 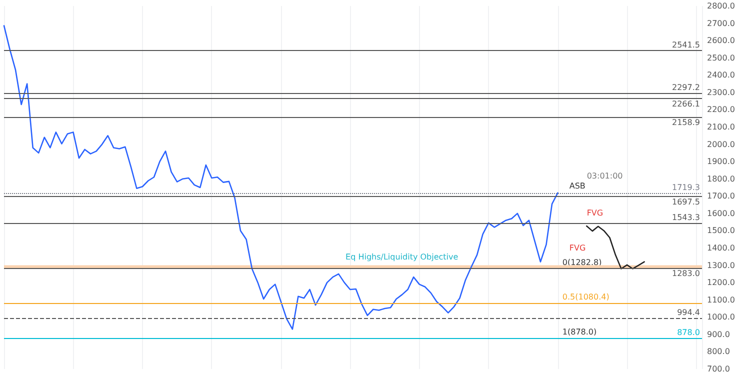 What do you see at coordinates (688, 333) in the screenshot?
I see `ref-line-label: 878.0` at bounding box center [688, 333].